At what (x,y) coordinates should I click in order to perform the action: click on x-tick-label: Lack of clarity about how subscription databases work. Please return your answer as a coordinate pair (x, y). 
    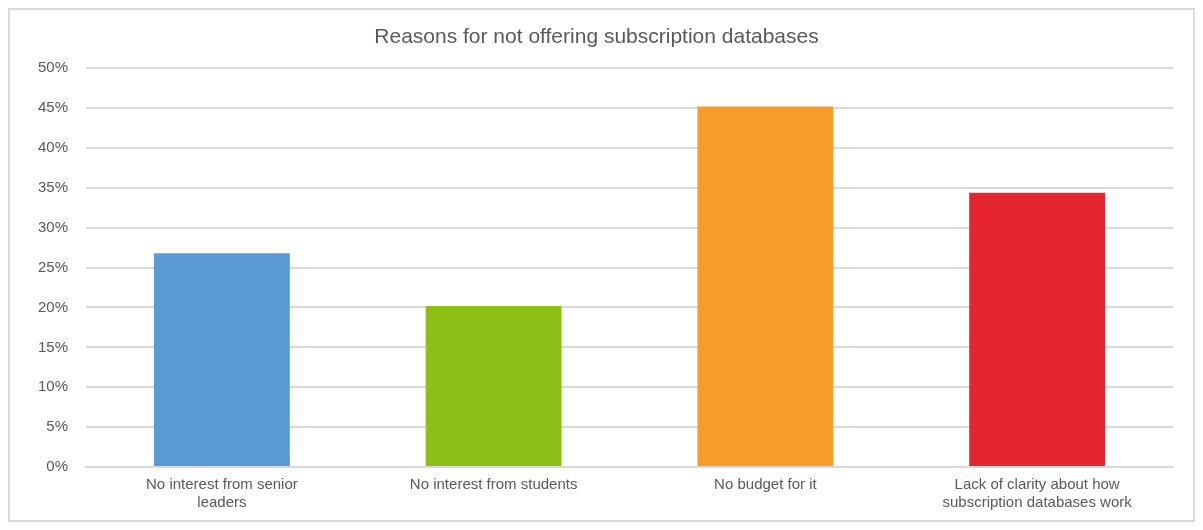
    Looking at the image, I should click on (1037, 493).